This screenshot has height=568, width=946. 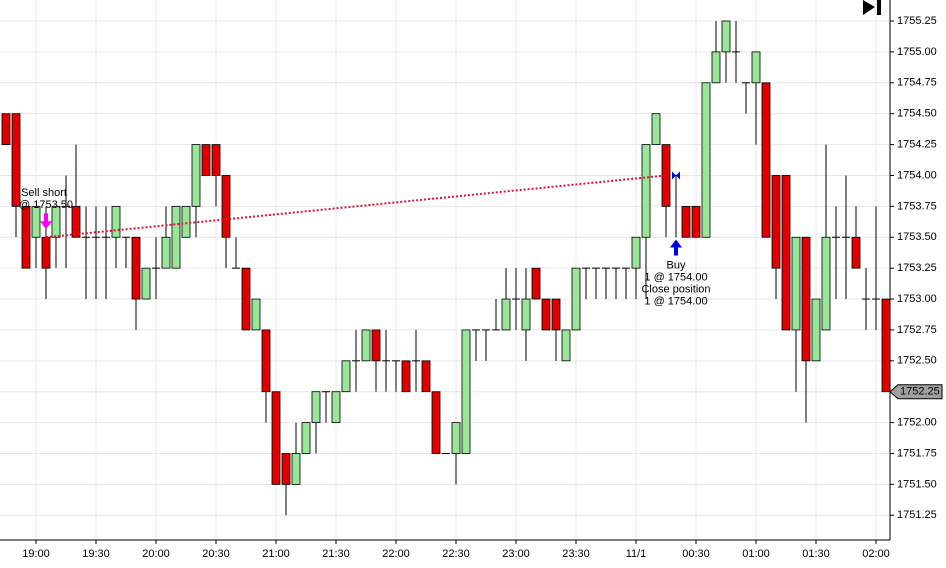 What do you see at coordinates (675, 289) in the screenshot?
I see `trade-label: Close position` at bounding box center [675, 289].